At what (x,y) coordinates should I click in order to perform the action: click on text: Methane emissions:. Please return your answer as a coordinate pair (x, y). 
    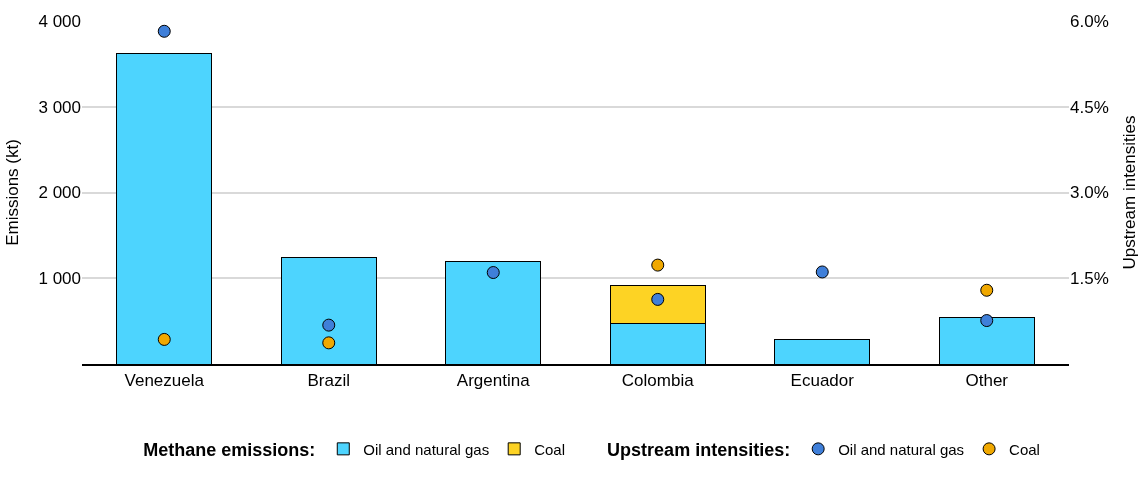
    Looking at the image, I should click on (229, 450).